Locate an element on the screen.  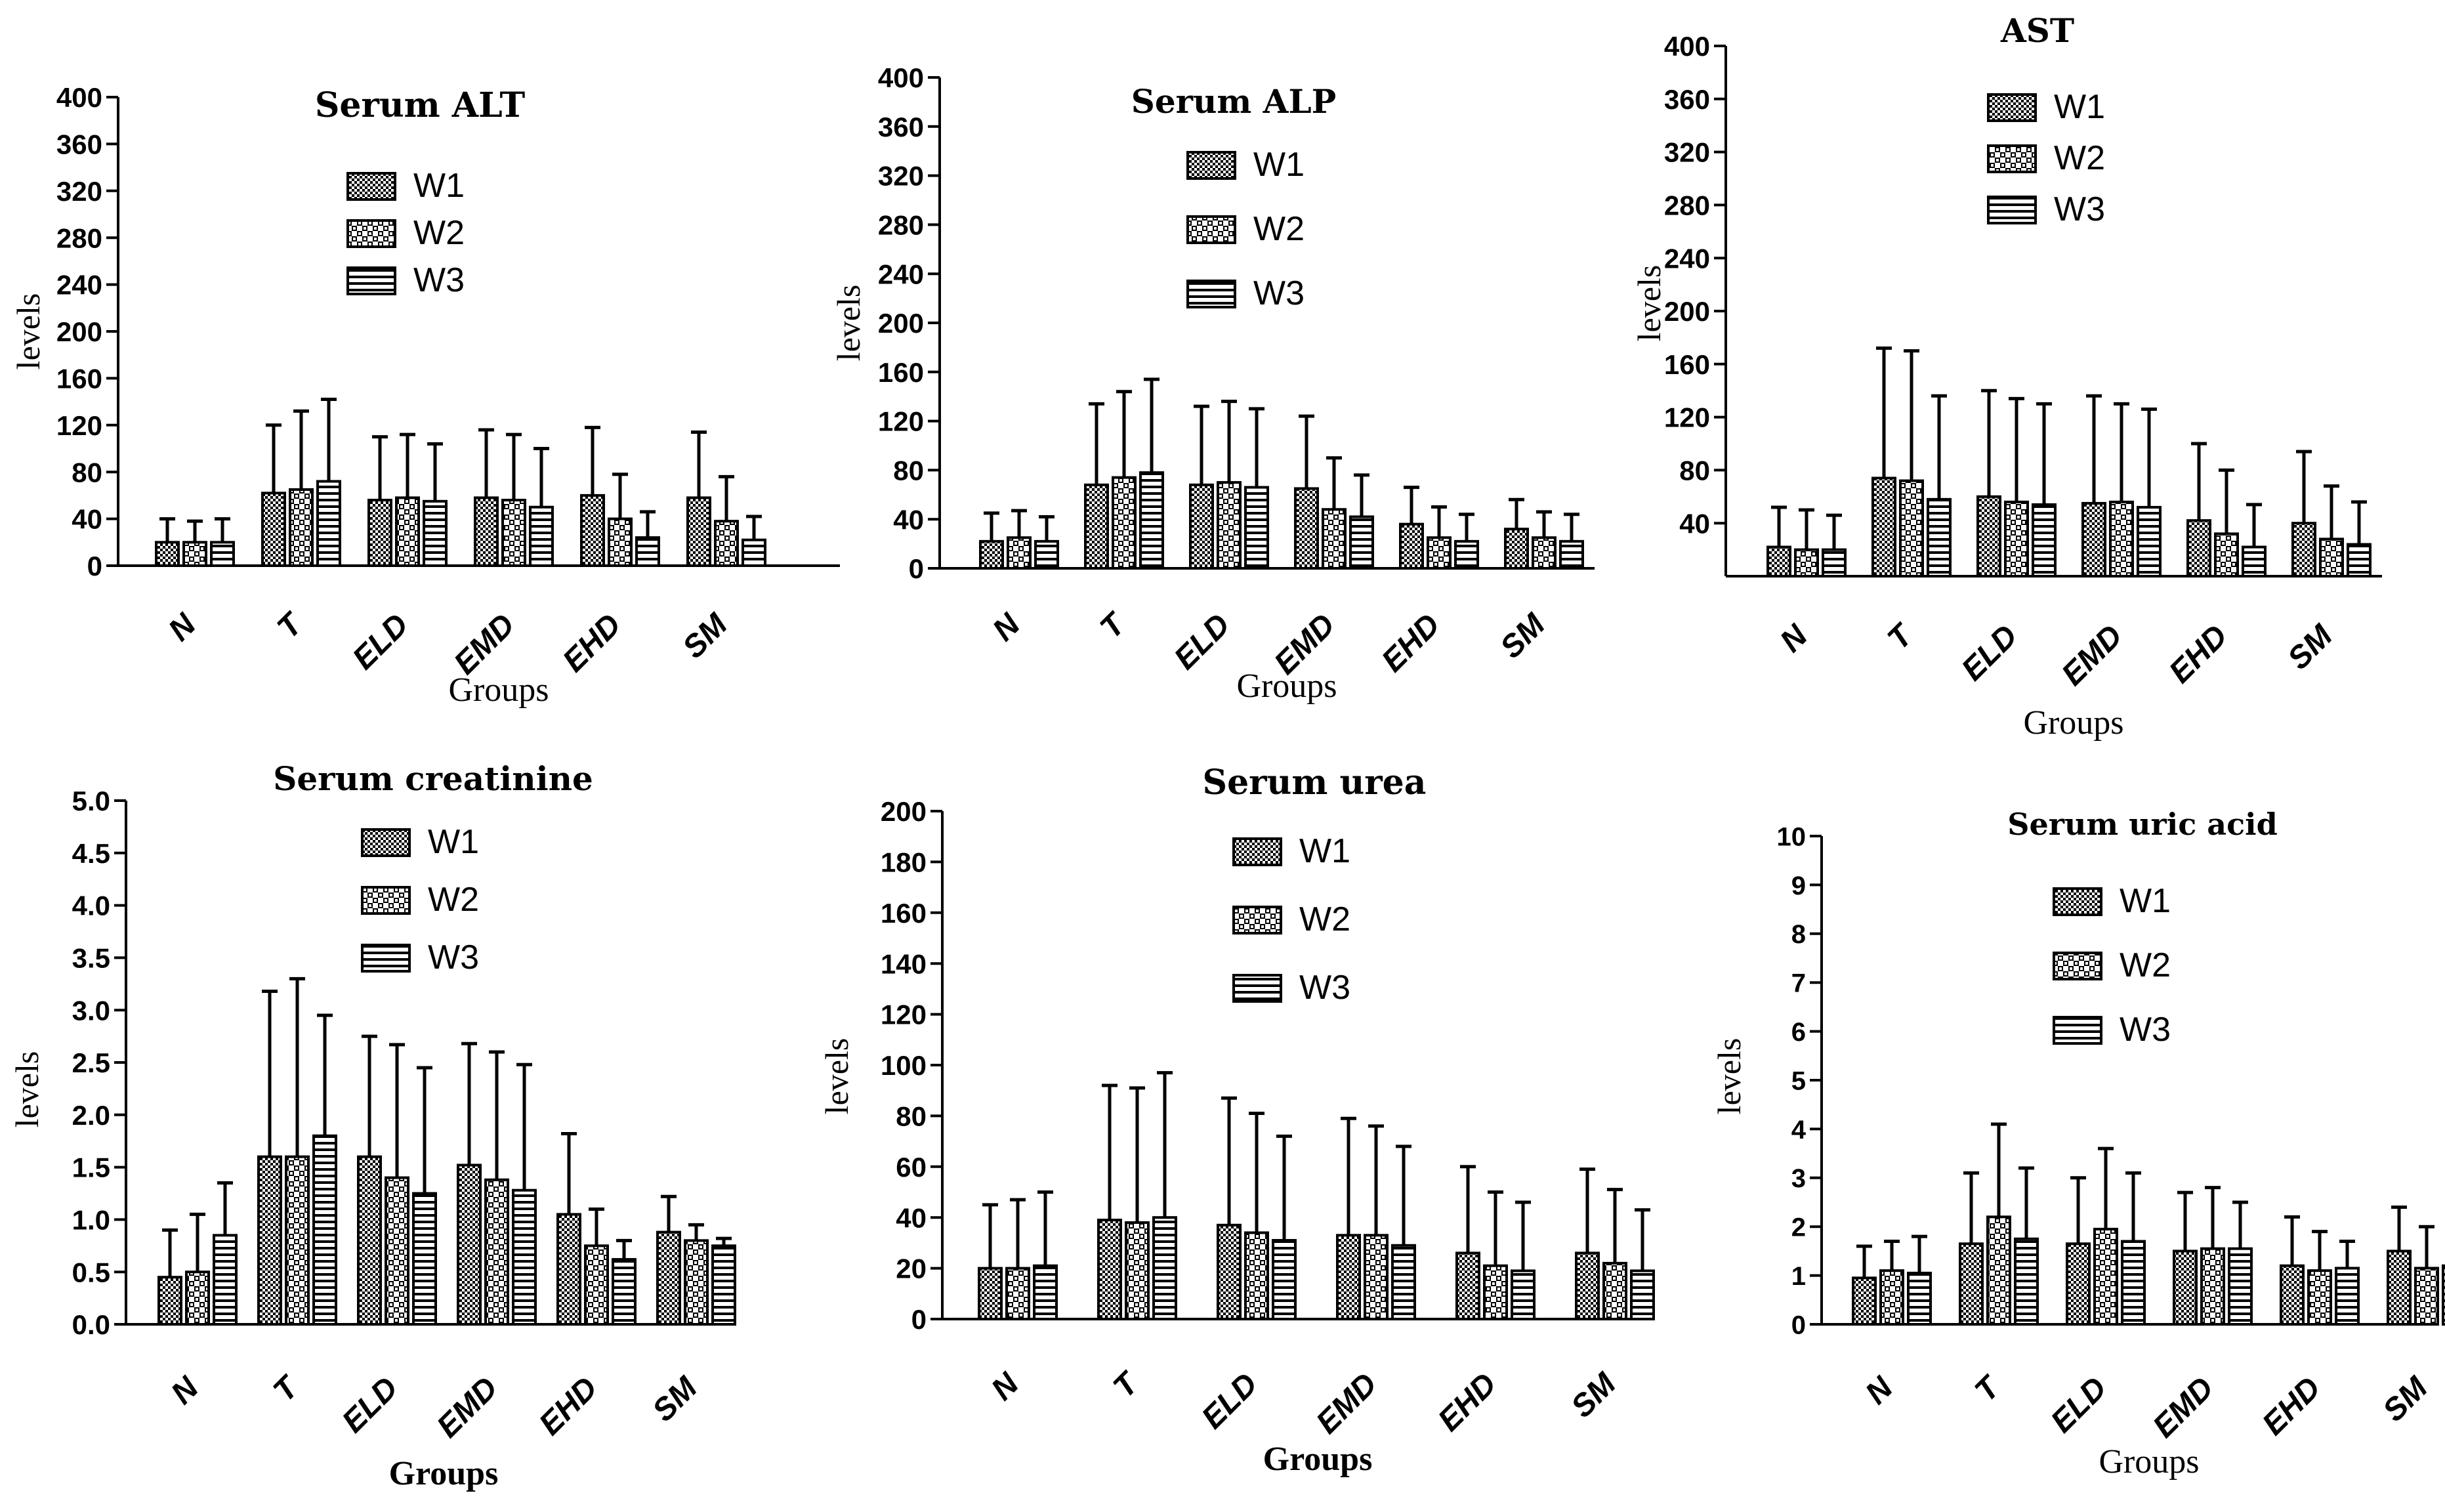
y-tick-label: 2.0 is located at coordinates (91, 1115).